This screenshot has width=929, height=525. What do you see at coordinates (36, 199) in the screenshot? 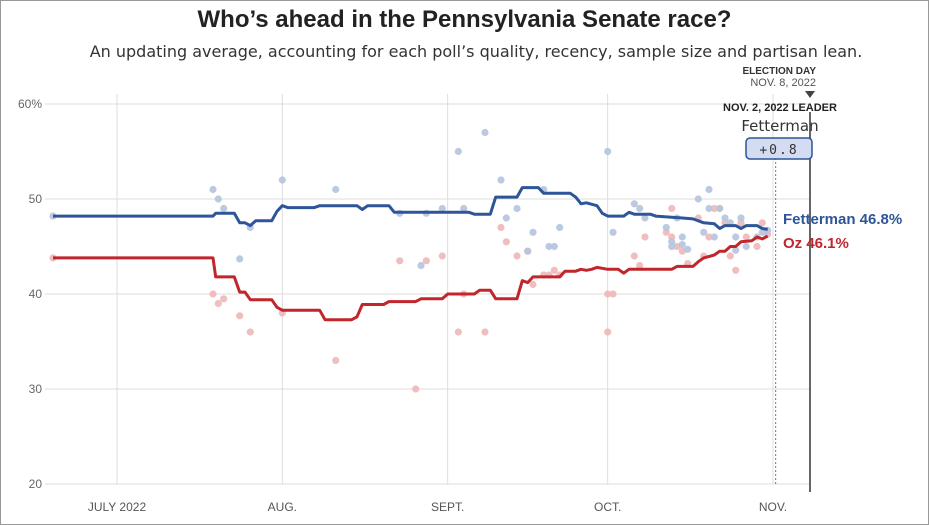
I see `y-tick-label: 50` at bounding box center [36, 199].